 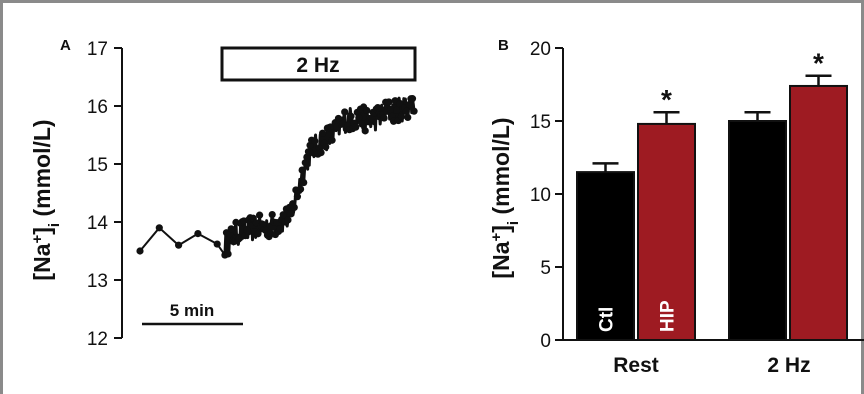 I want to click on stimulus-label: 2 Hz, so click(x=317, y=65).